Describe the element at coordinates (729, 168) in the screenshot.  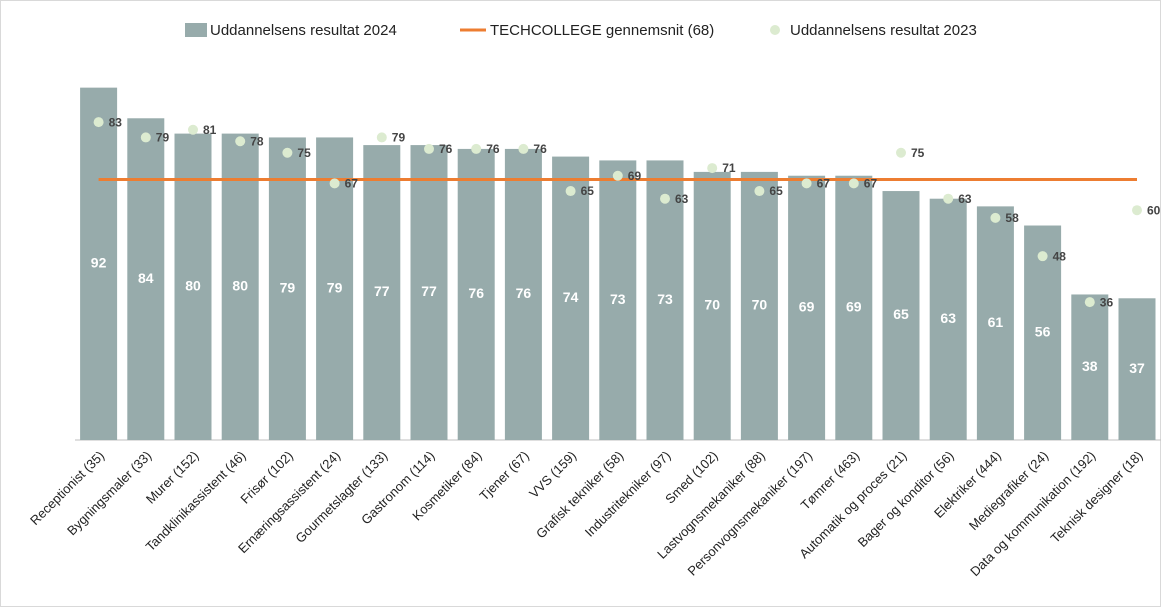
I see `dot-label: 71` at that location.